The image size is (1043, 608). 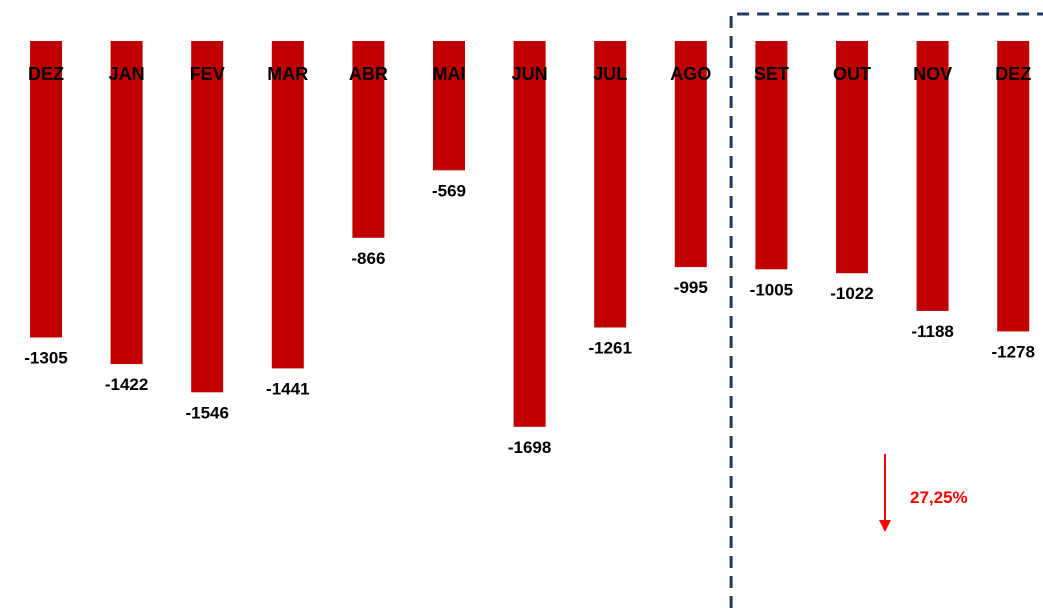 I want to click on annotation-label: 27,25%, so click(x=939, y=497).